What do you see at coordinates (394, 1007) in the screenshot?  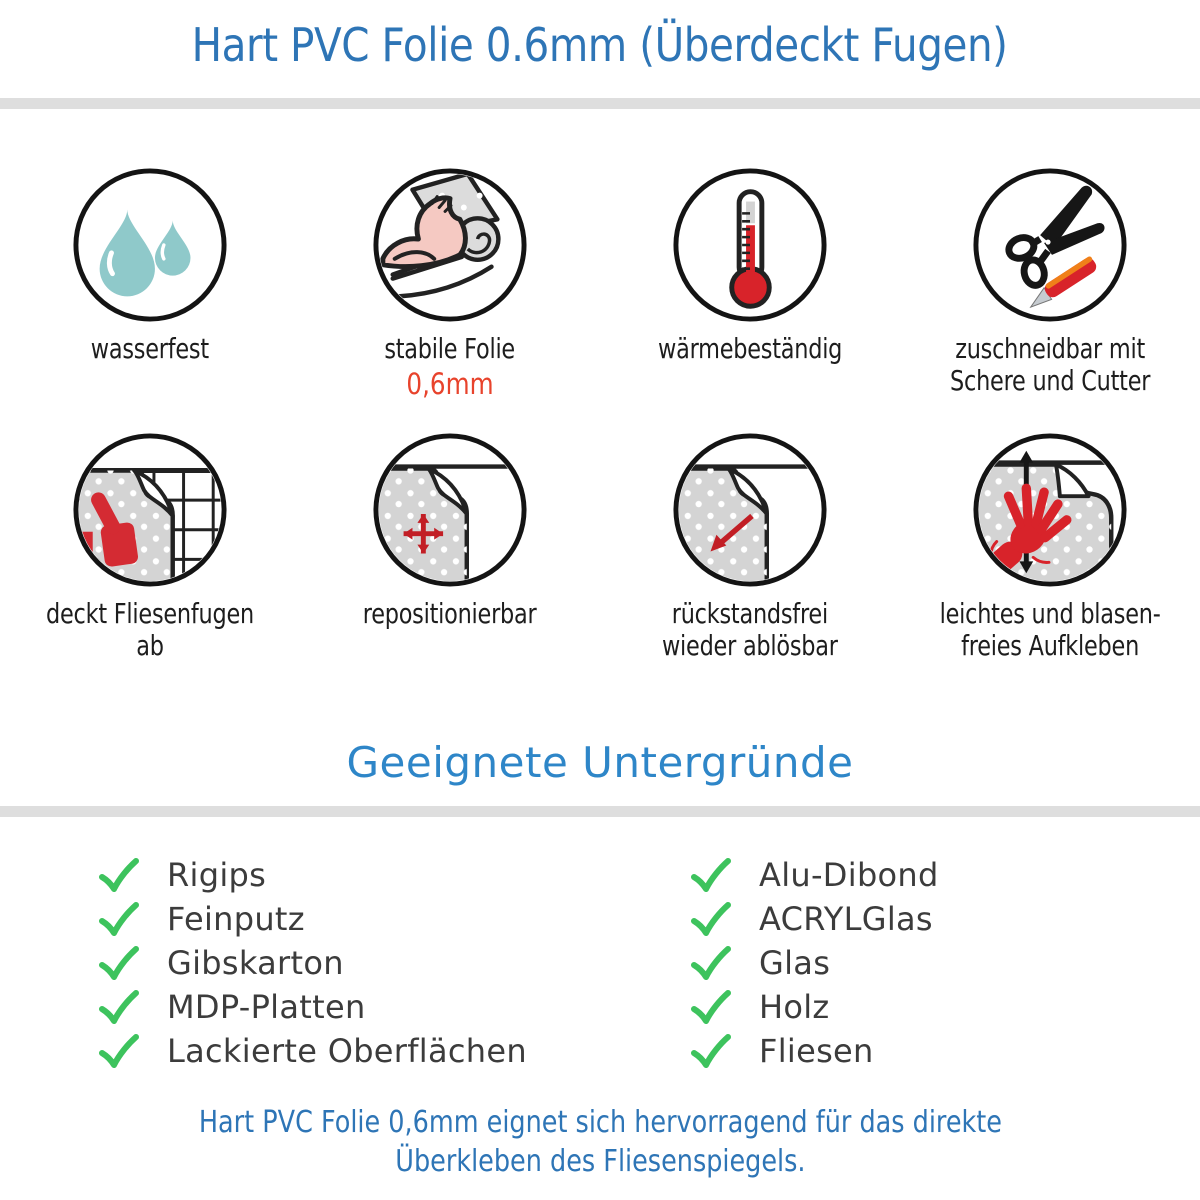 I see `list-item: MDP-Platten` at bounding box center [394, 1007].